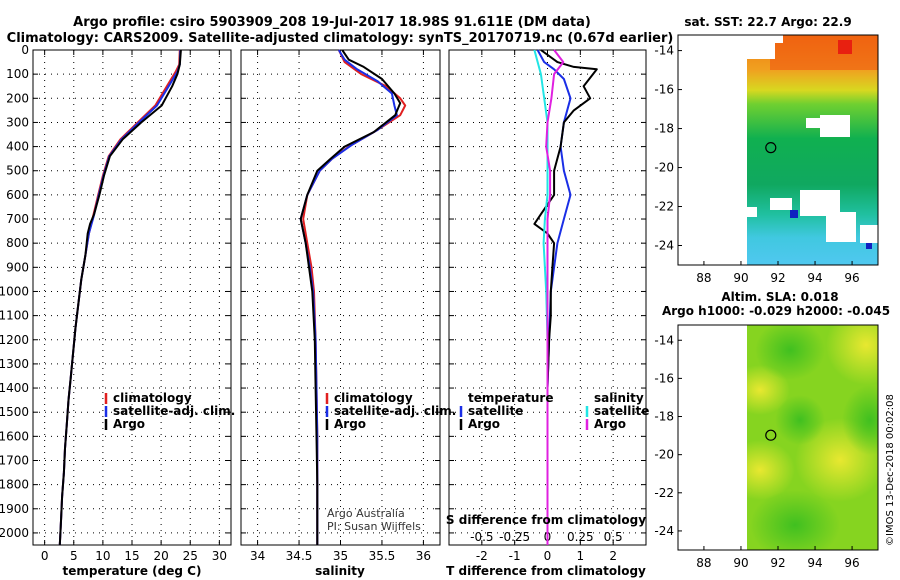 This screenshot has height=580, width=900. I want to click on s-tick-label: -0.25, so click(514, 537).